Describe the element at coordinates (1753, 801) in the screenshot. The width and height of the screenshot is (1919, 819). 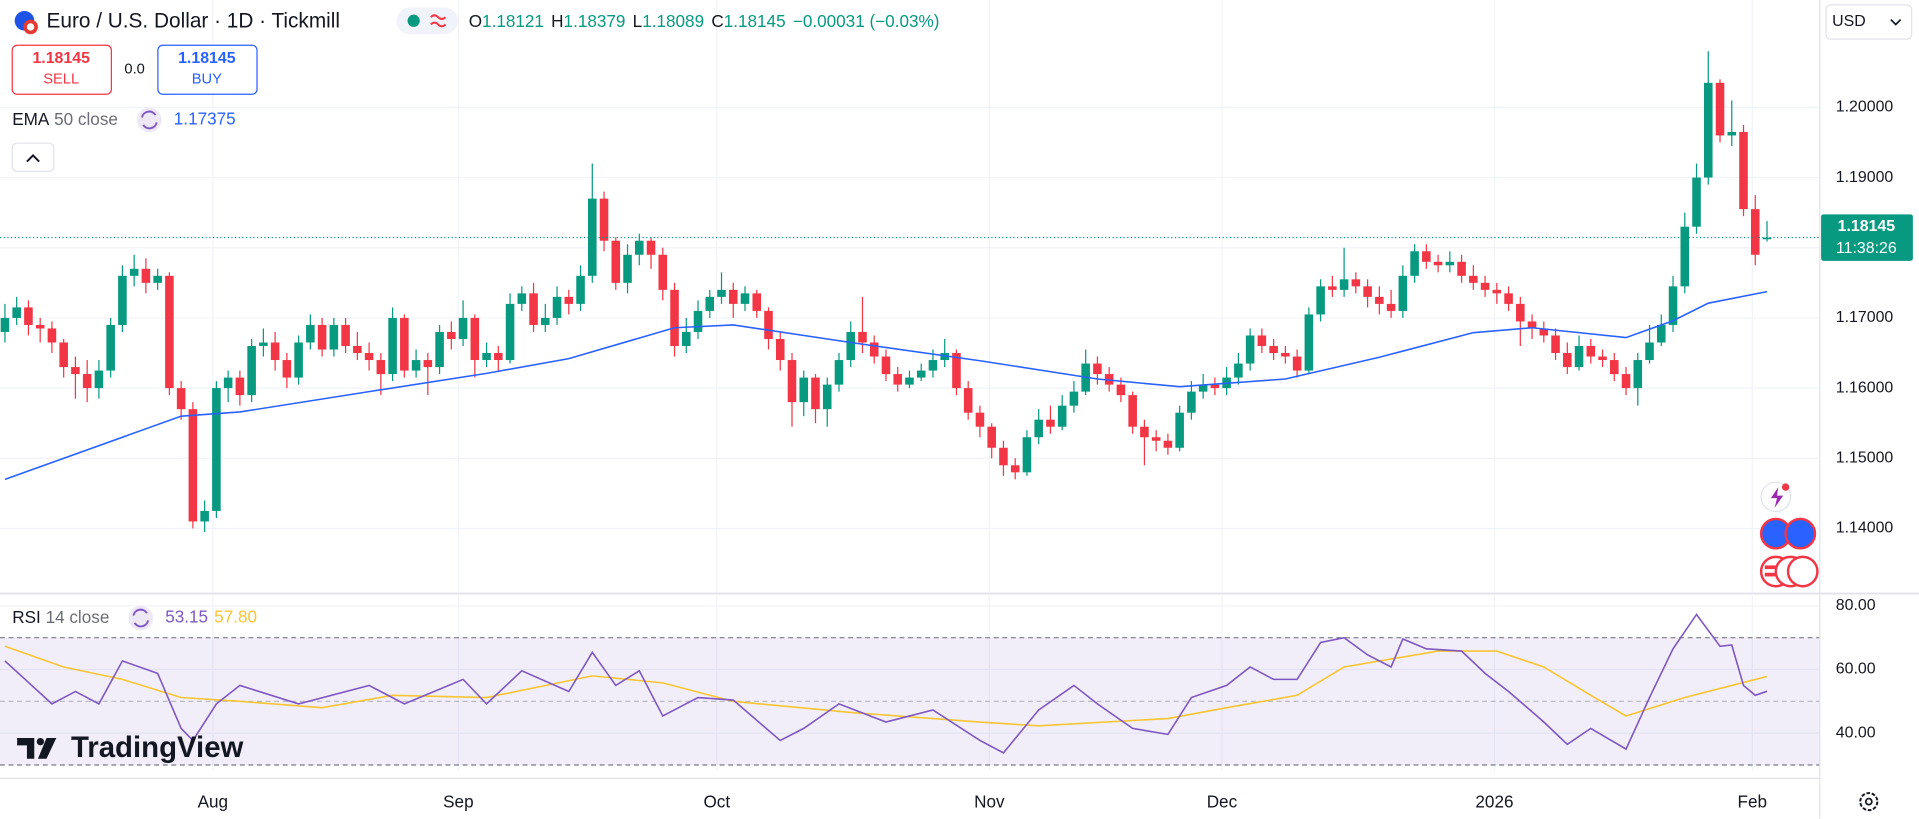
I see `x-tick-label: Feb` at that location.